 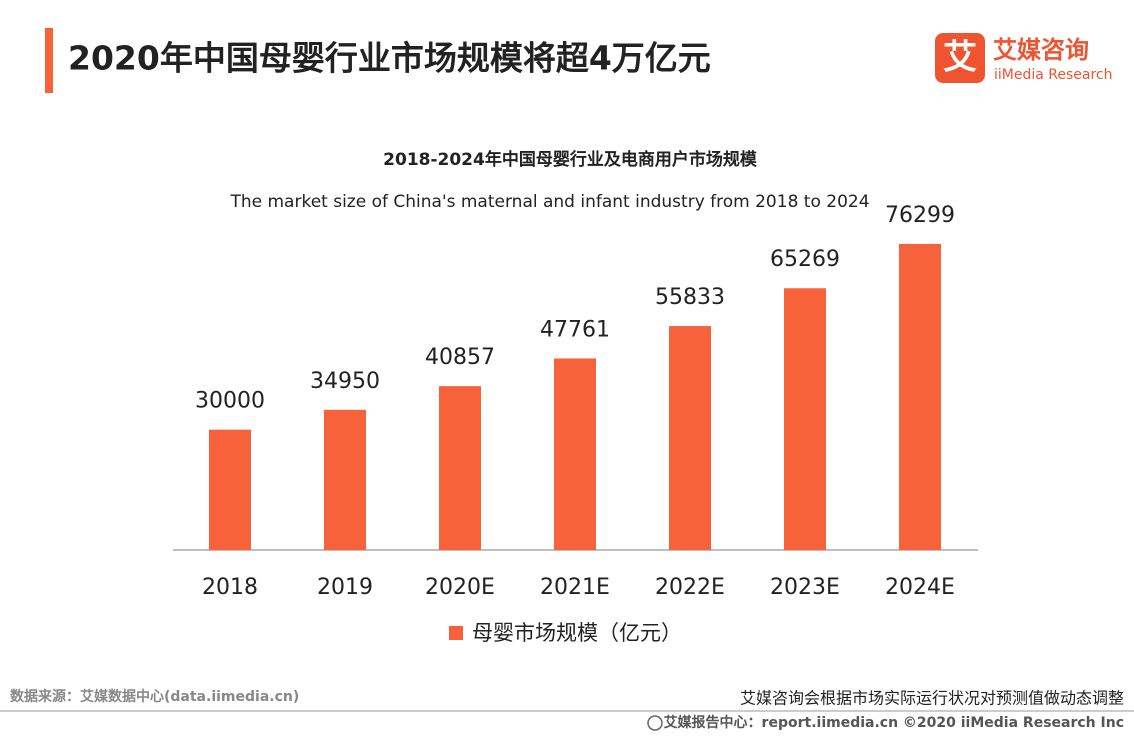 What do you see at coordinates (345, 381) in the screenshot?
I see `value-label: 34950` at bounding box center [345, 381].